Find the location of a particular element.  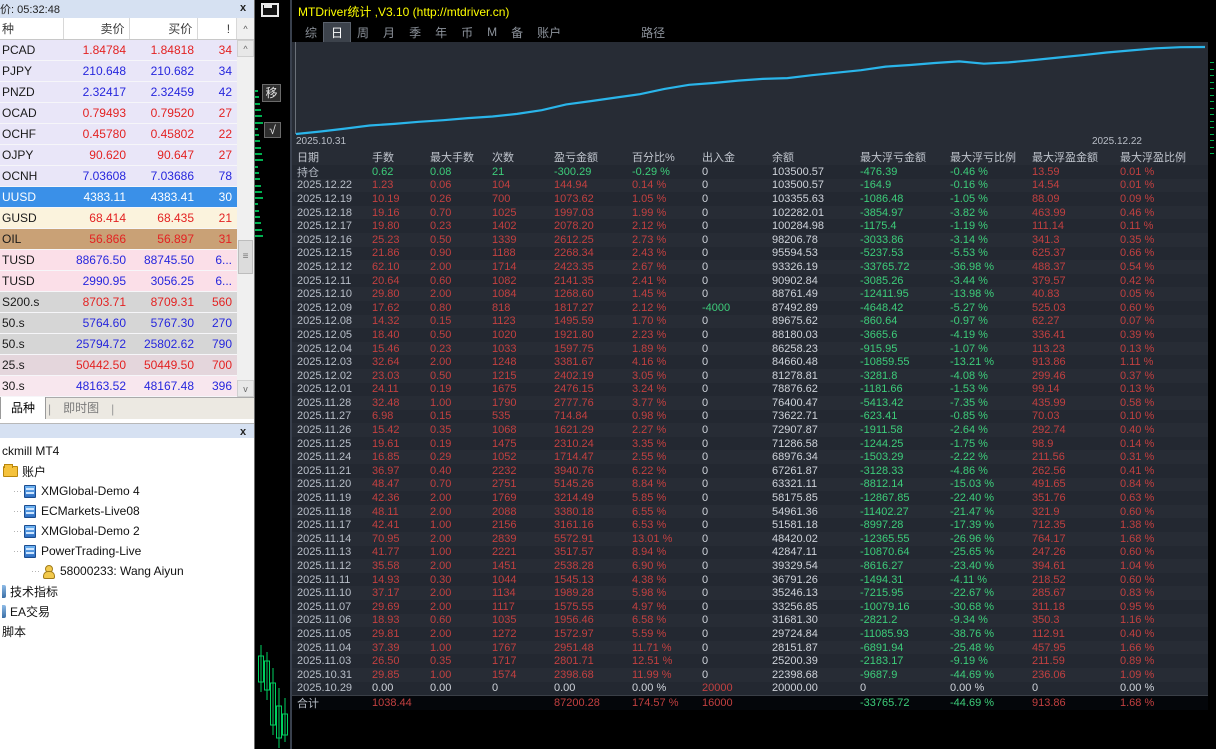

stats-column-header: 次数 is located at coordinates (503, 158).